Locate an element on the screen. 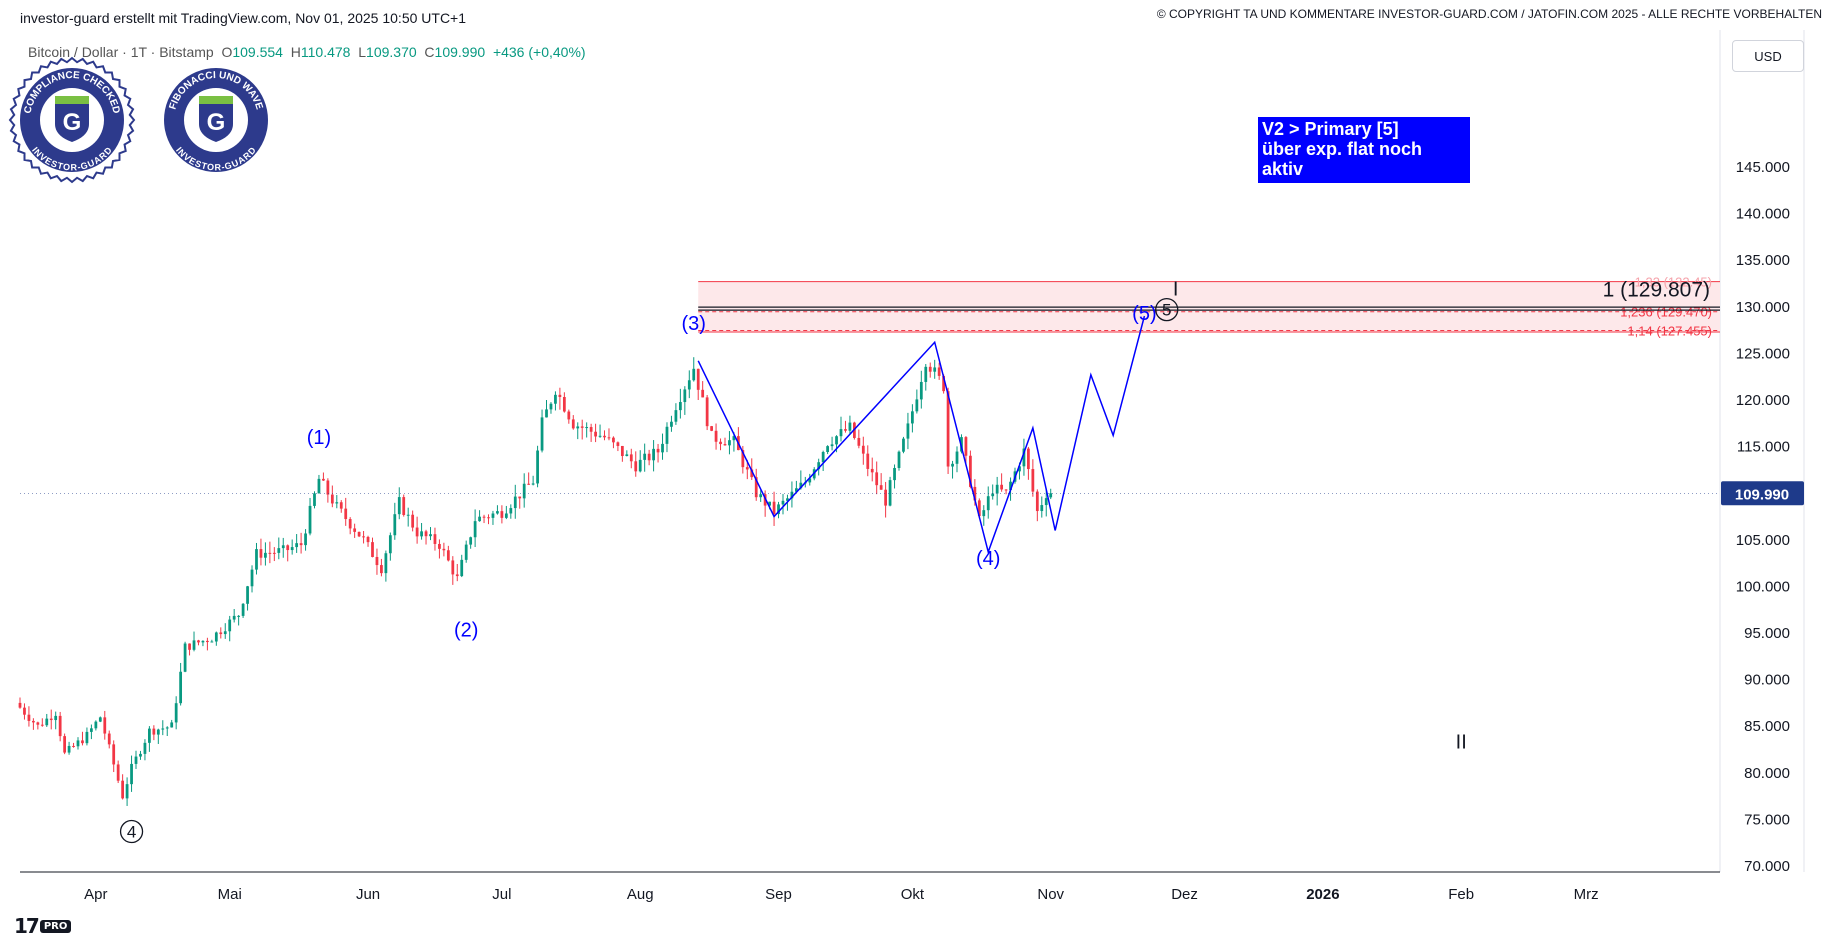 Image resolution: width=1828 pixels, height=938 pixels. target-line-label: 1 (129.807) is located at coordinates (1656, 290).